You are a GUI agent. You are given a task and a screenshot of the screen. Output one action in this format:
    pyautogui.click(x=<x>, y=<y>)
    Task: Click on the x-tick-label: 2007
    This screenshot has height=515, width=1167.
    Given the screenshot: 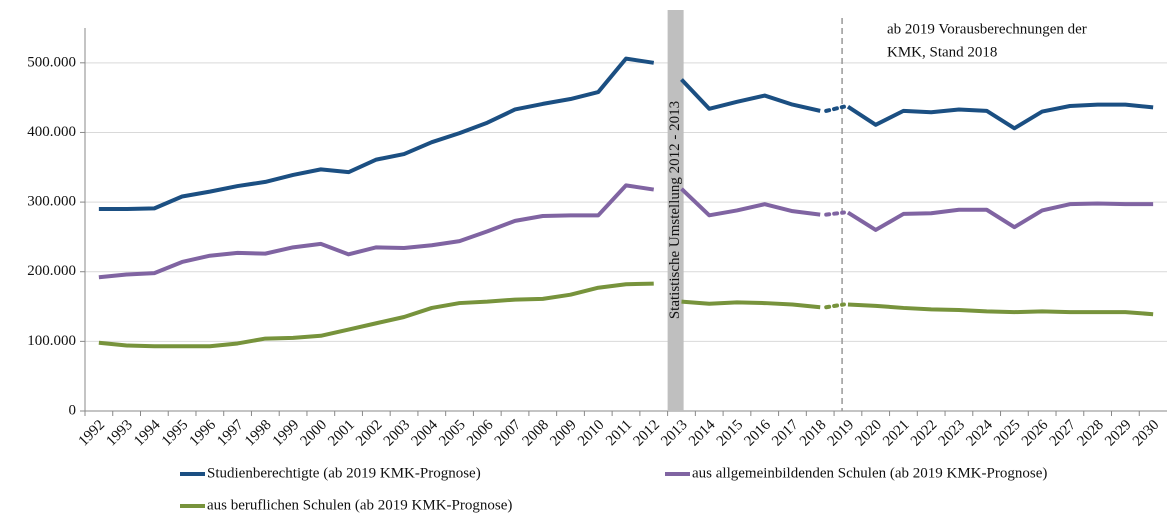 What is the action you would take?
    pyautogui.click(x=508, y=433)
    